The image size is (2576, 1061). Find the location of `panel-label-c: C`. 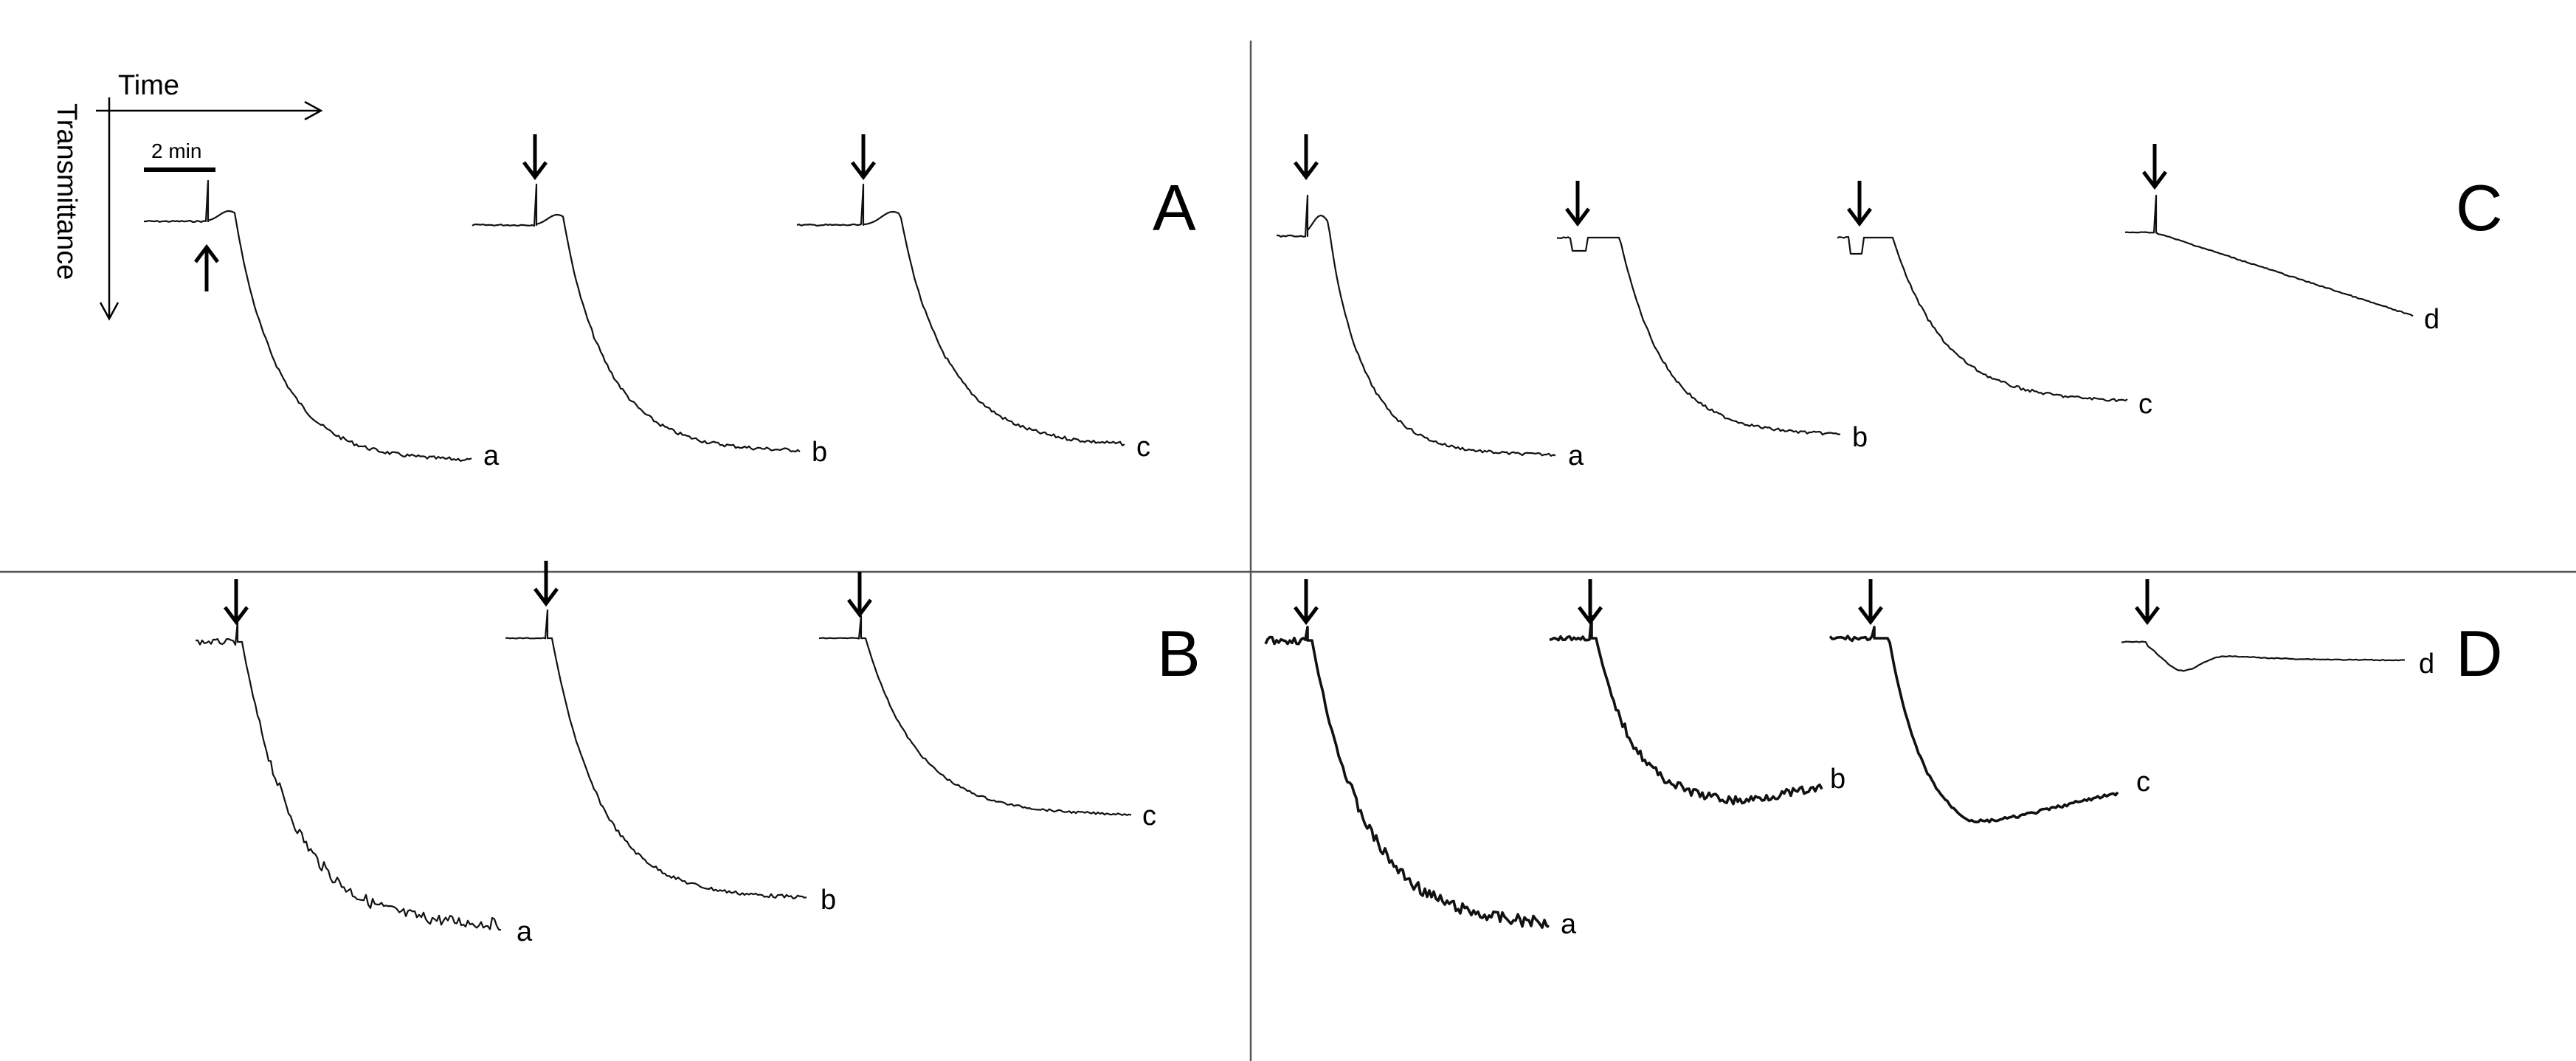

panel-label-c: C is located at coordinates (2479, 207).